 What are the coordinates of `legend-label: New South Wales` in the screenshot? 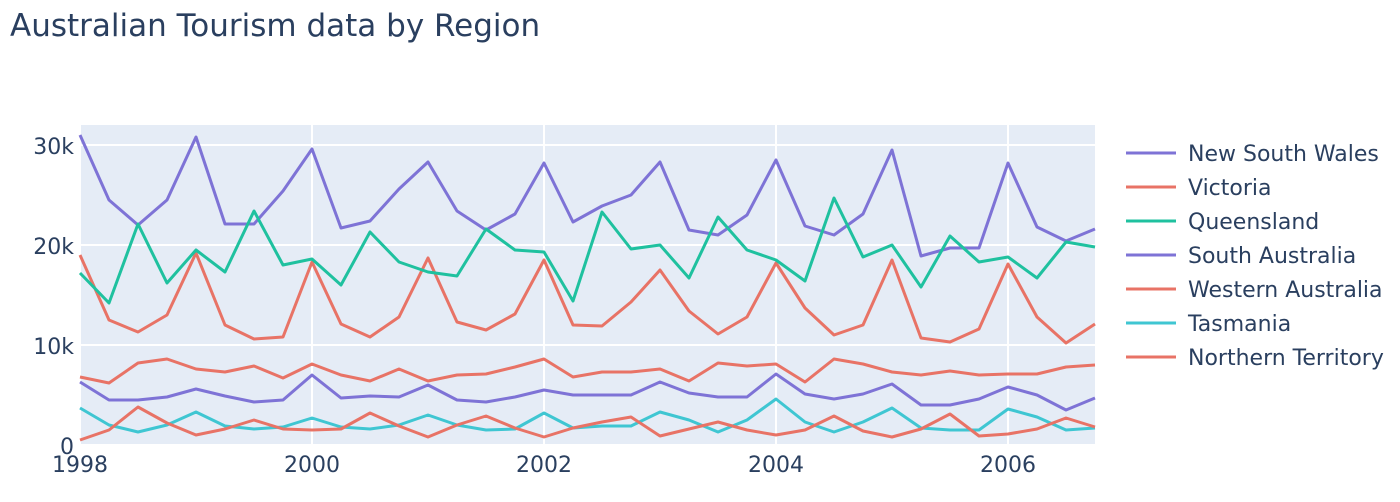 It's located at (1283, 154).